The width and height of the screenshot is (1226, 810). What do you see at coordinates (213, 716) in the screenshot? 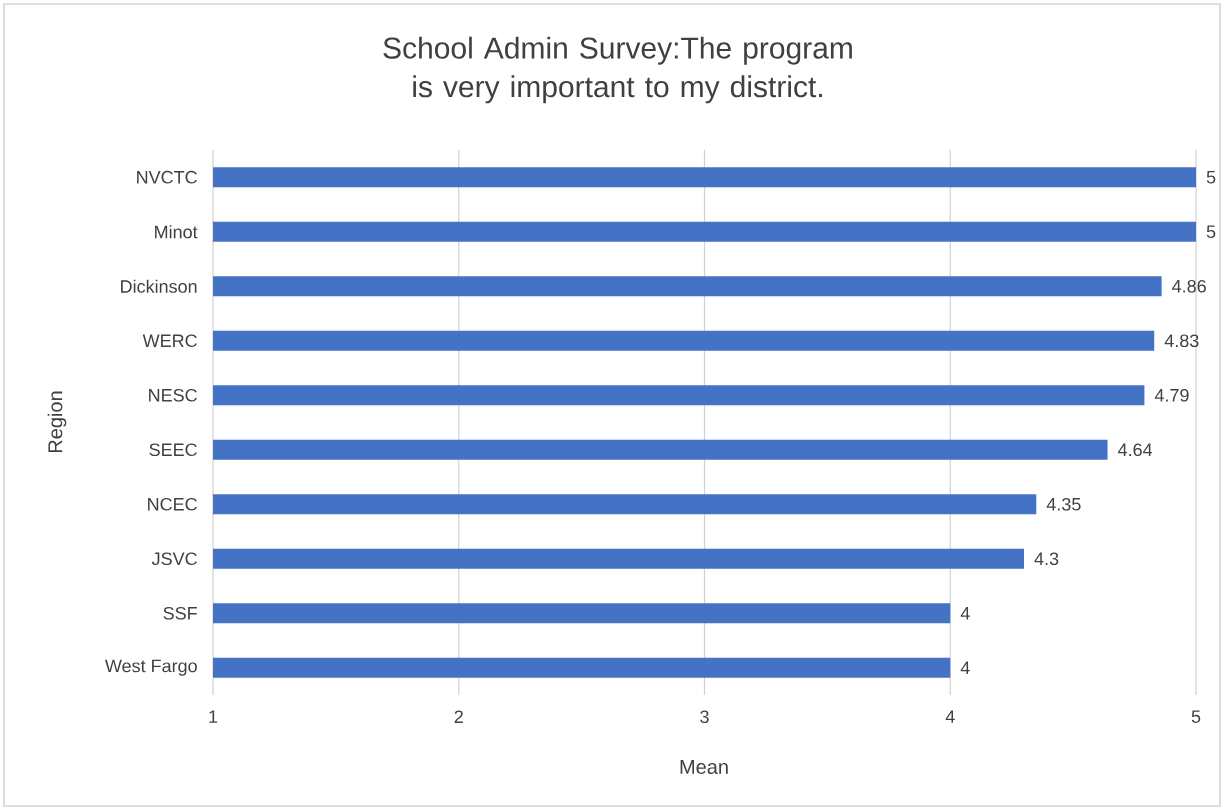
I see `x-tick-label: 1` at bounding box center [213, 716].